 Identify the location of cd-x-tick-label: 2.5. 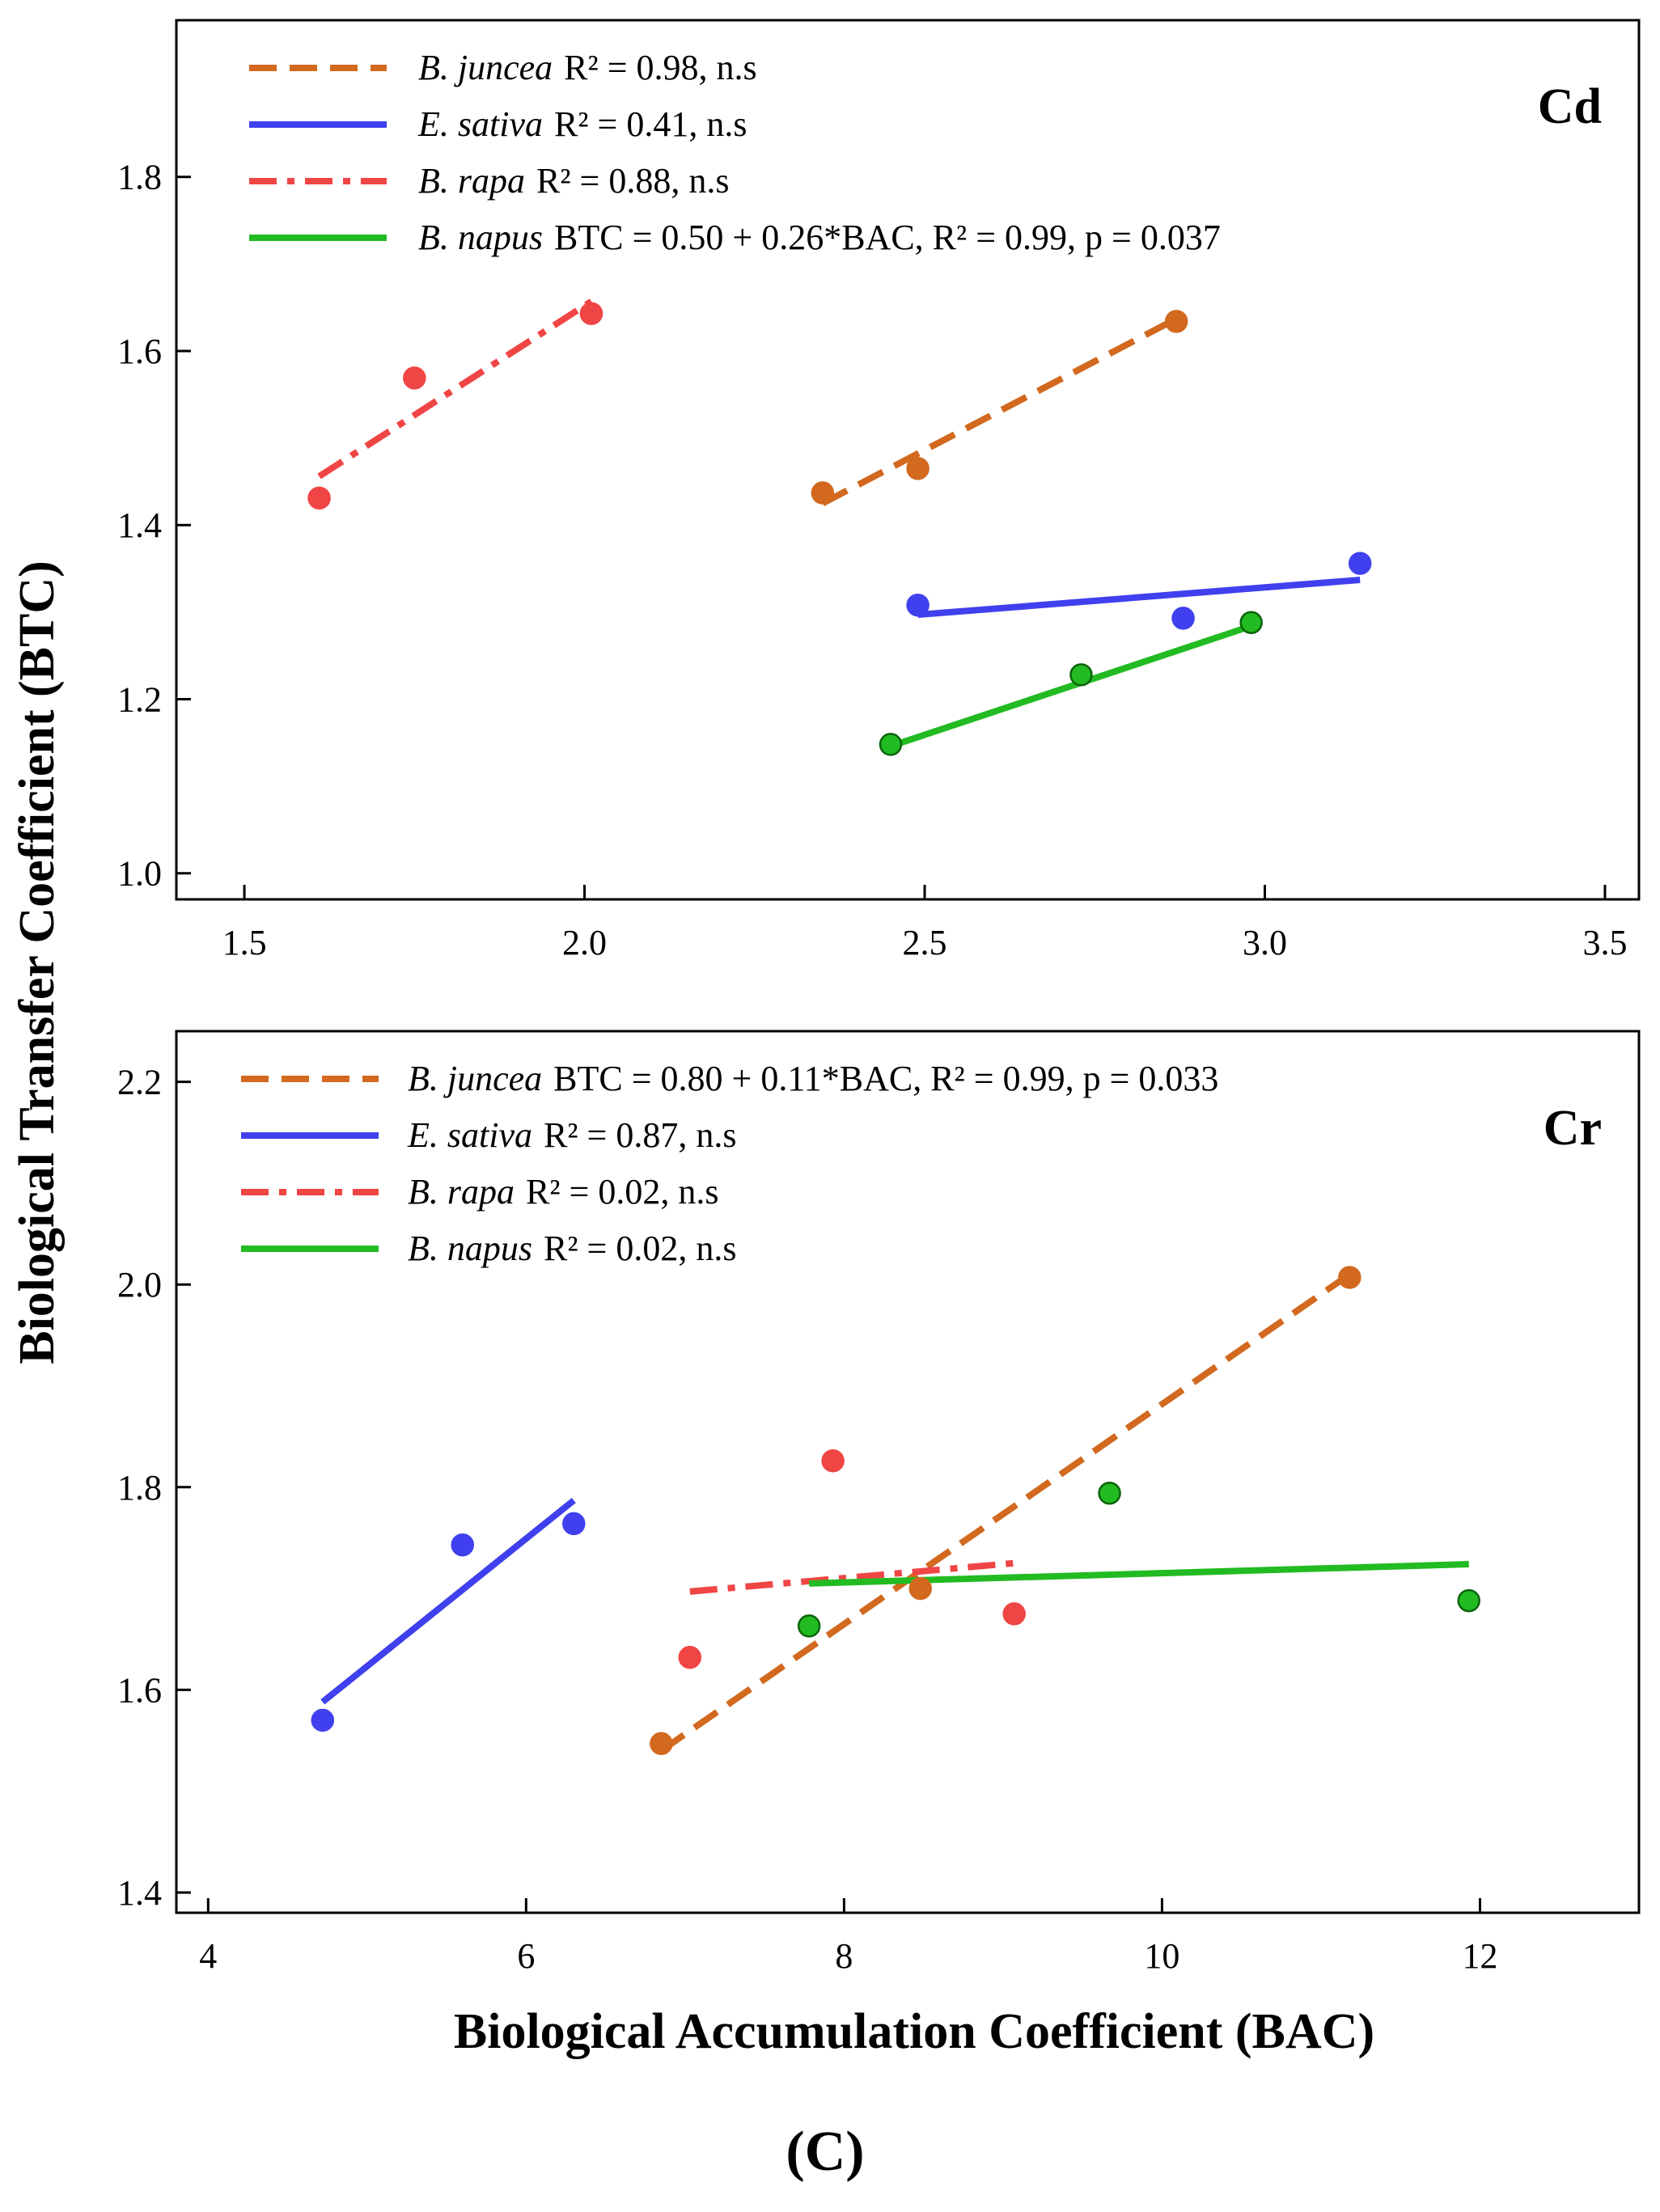
(925, 943).